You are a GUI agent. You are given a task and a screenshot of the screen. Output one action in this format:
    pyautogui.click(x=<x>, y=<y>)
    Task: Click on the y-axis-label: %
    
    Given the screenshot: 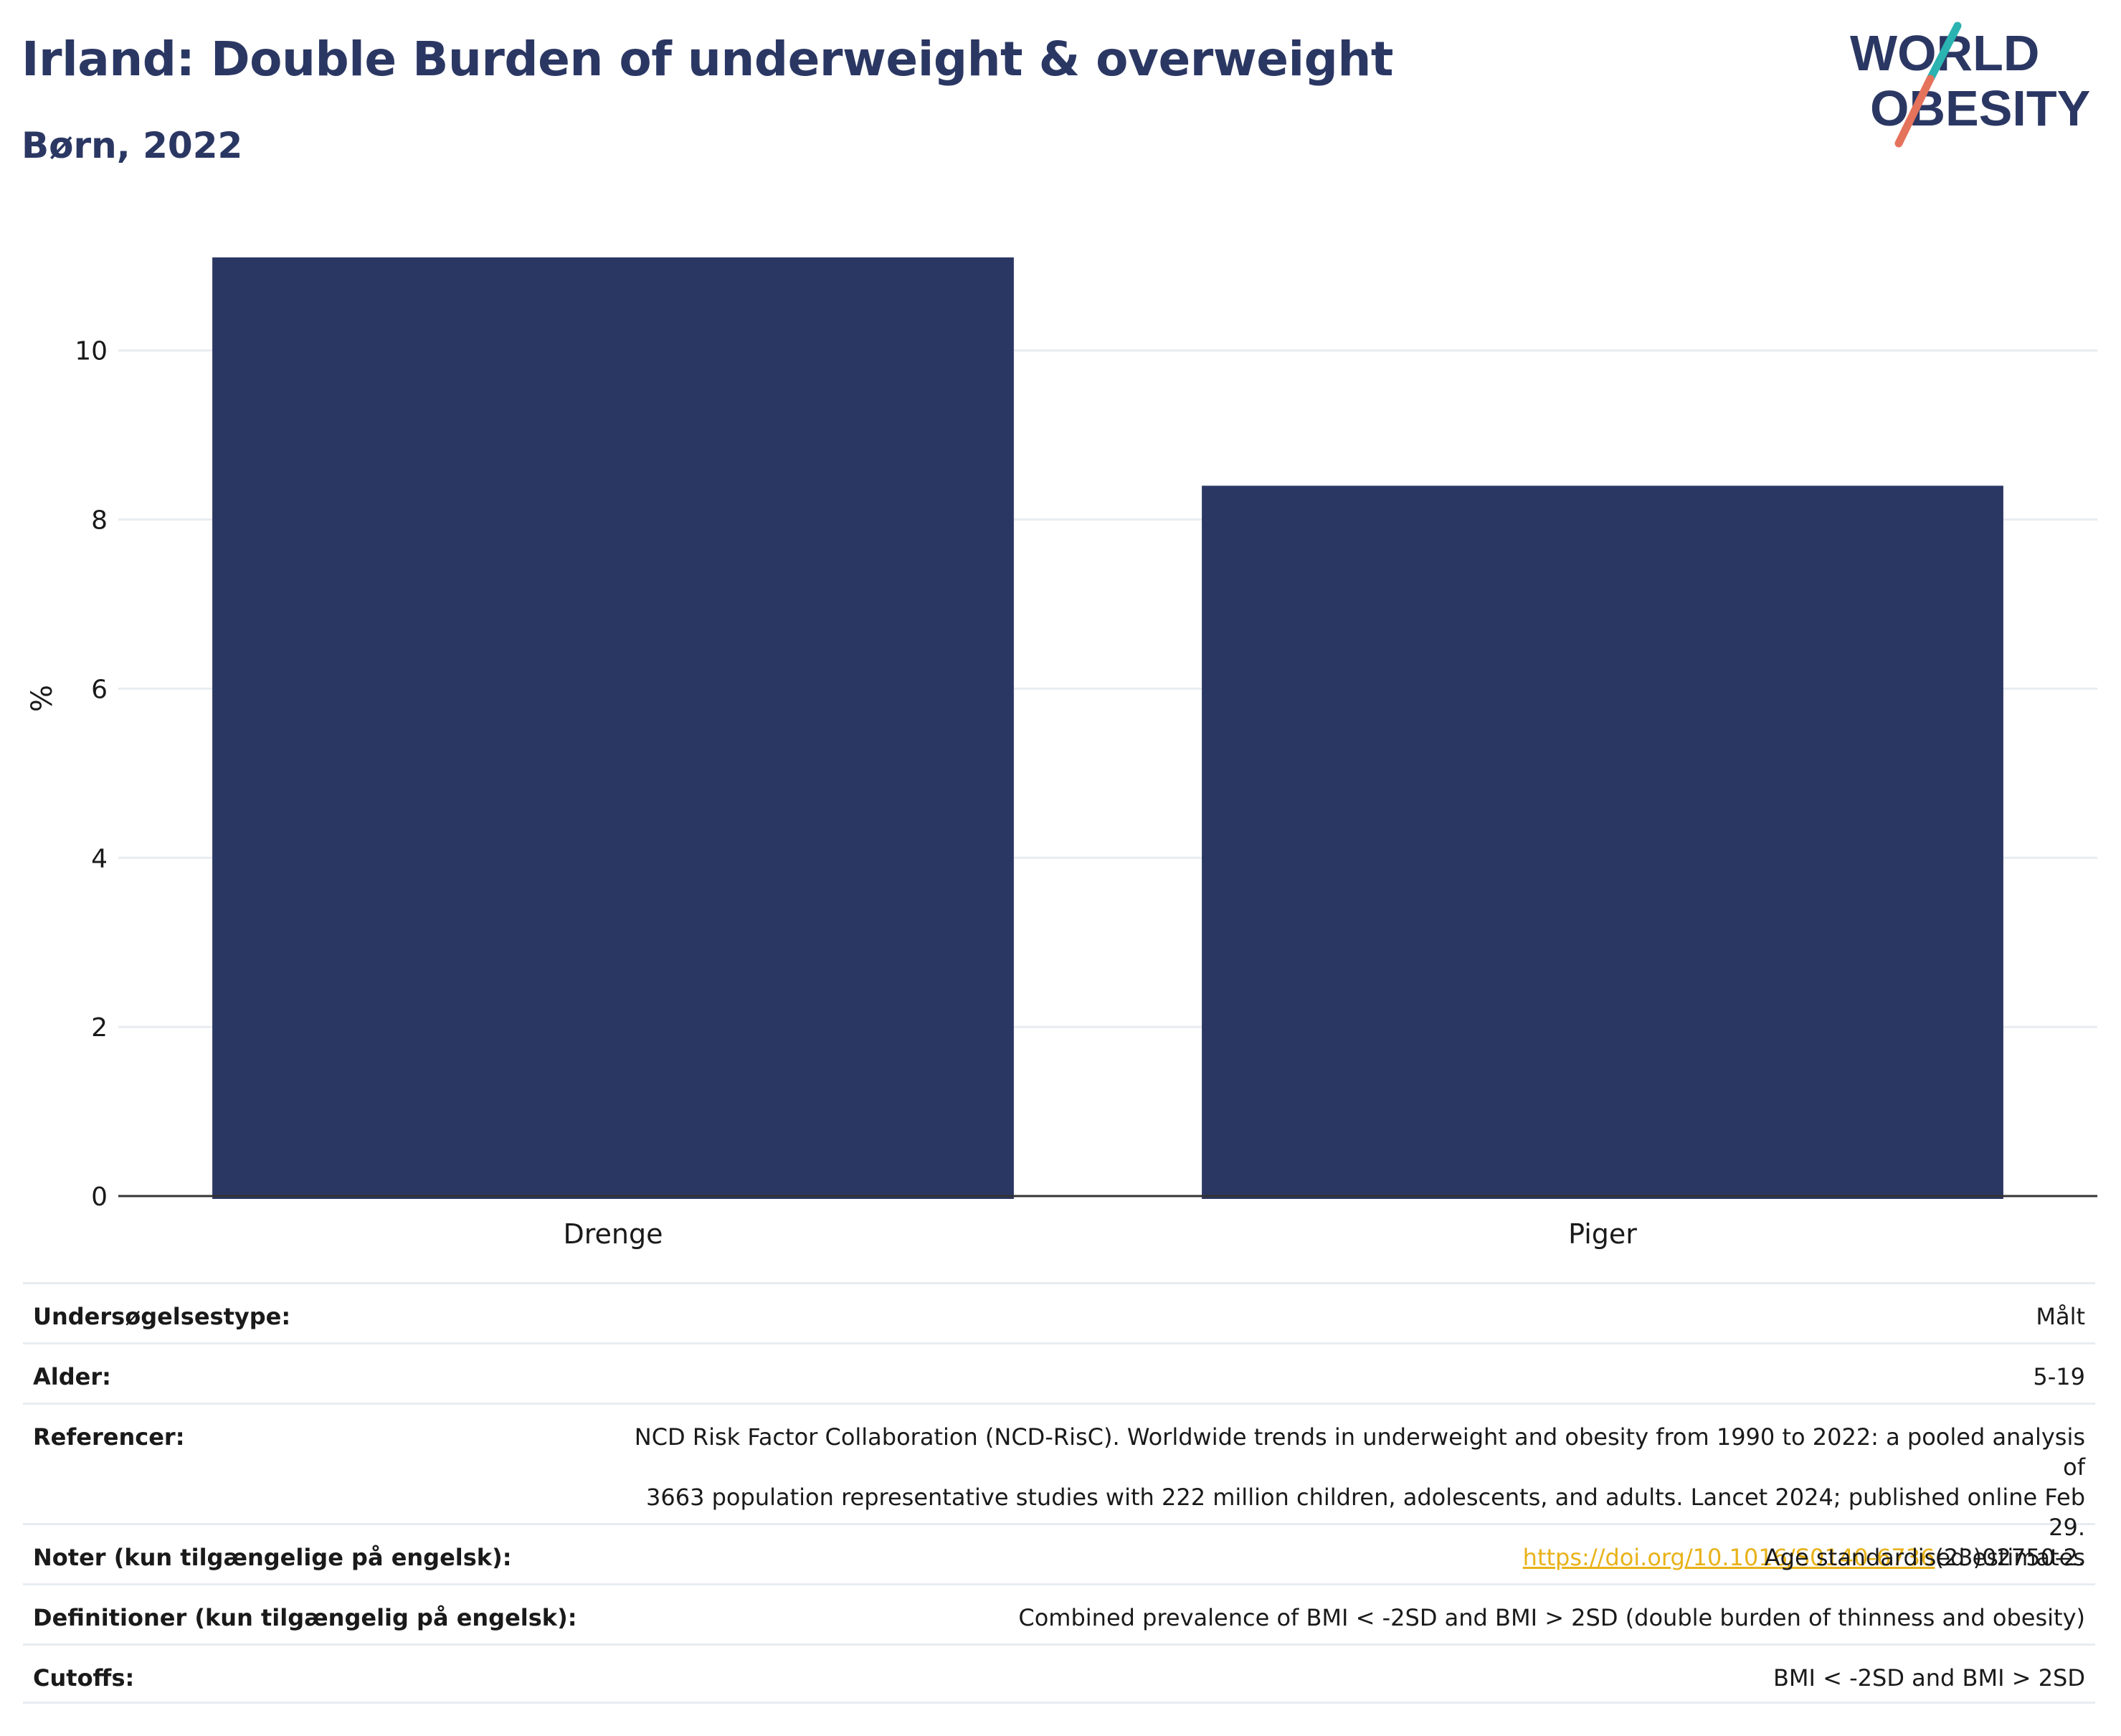 What is the action you would take?
    pyautogui.click(x=42, y=699)
    